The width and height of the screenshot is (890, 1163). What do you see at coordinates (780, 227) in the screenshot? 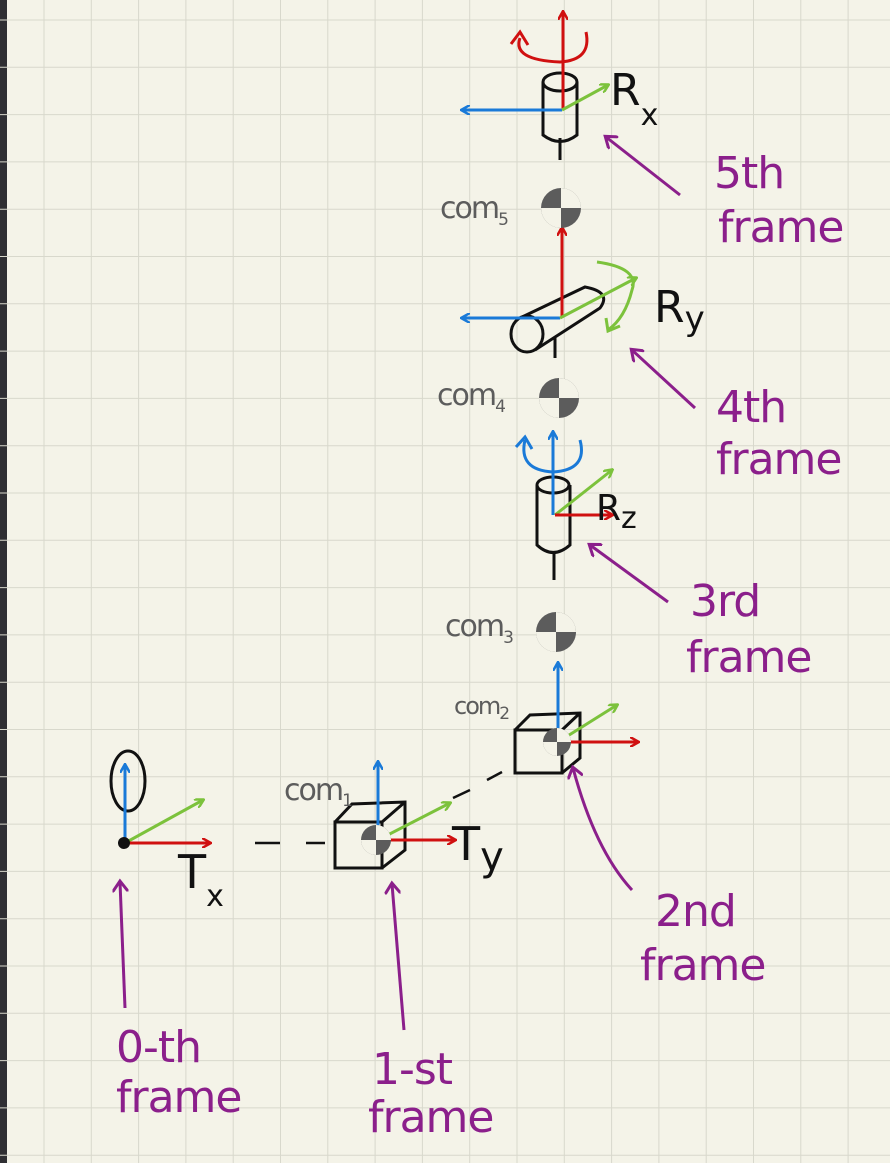
I see `frame-label-5-line2: frame` at bounding box center [780, 227].